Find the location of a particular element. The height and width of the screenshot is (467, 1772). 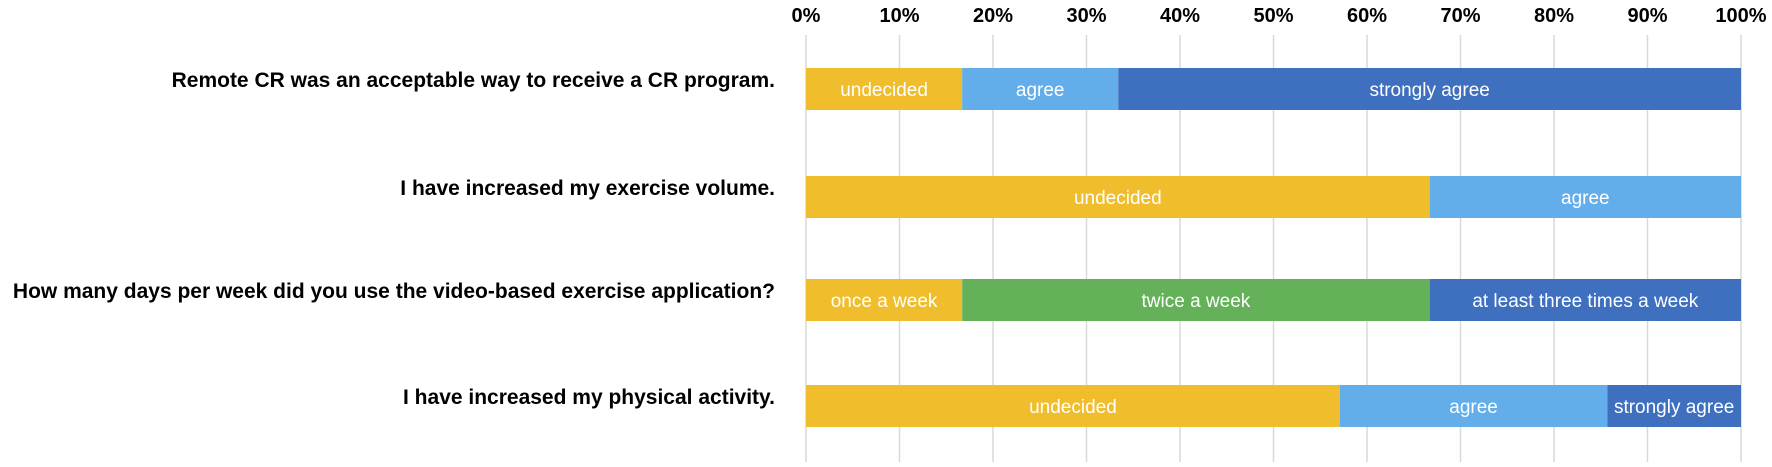

bar-segment-label: once a week is located at coordinates (884, 301).